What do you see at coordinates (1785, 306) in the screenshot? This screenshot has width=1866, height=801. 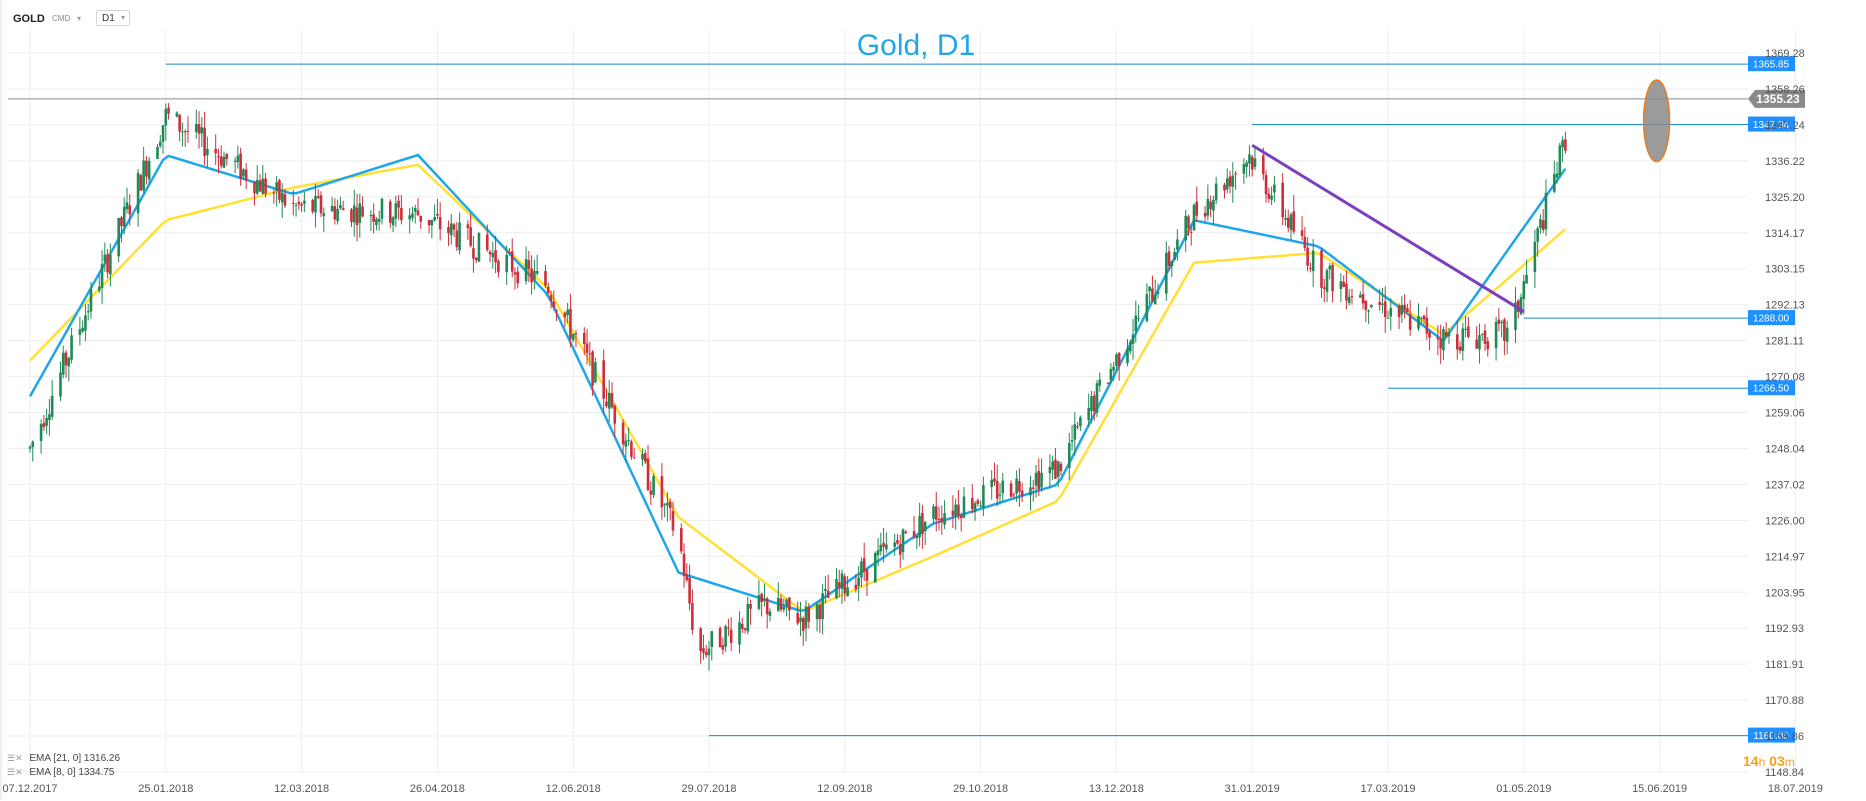 I see `y-tick-label: 1292.13` at bounding box center [1785, 306].